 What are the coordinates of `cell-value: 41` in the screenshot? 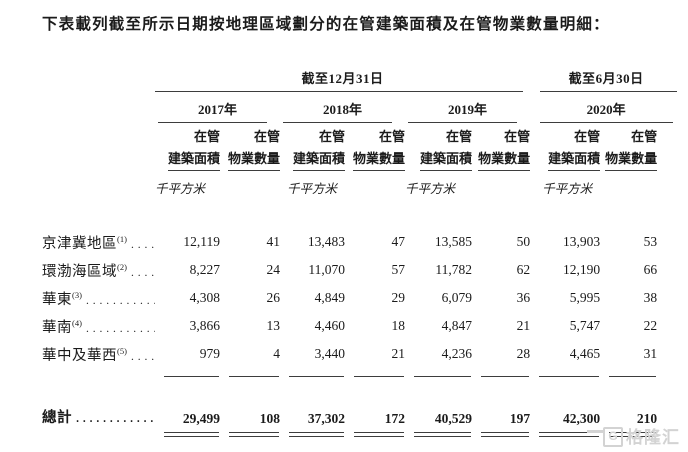 It's located at (273, 241).